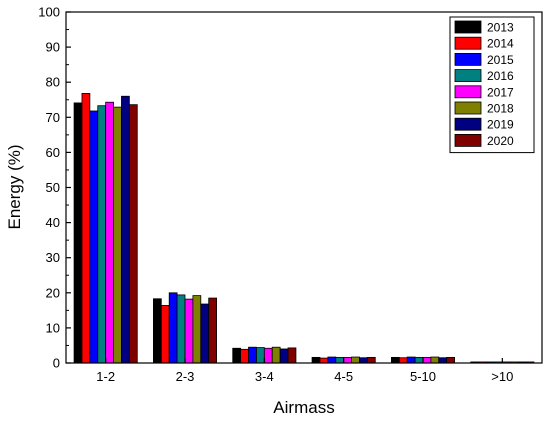  What do you see at coordinates (500, 28) in the screenshot?
I see `legend-label-2013: 2013` at bounding box center [500, 28].